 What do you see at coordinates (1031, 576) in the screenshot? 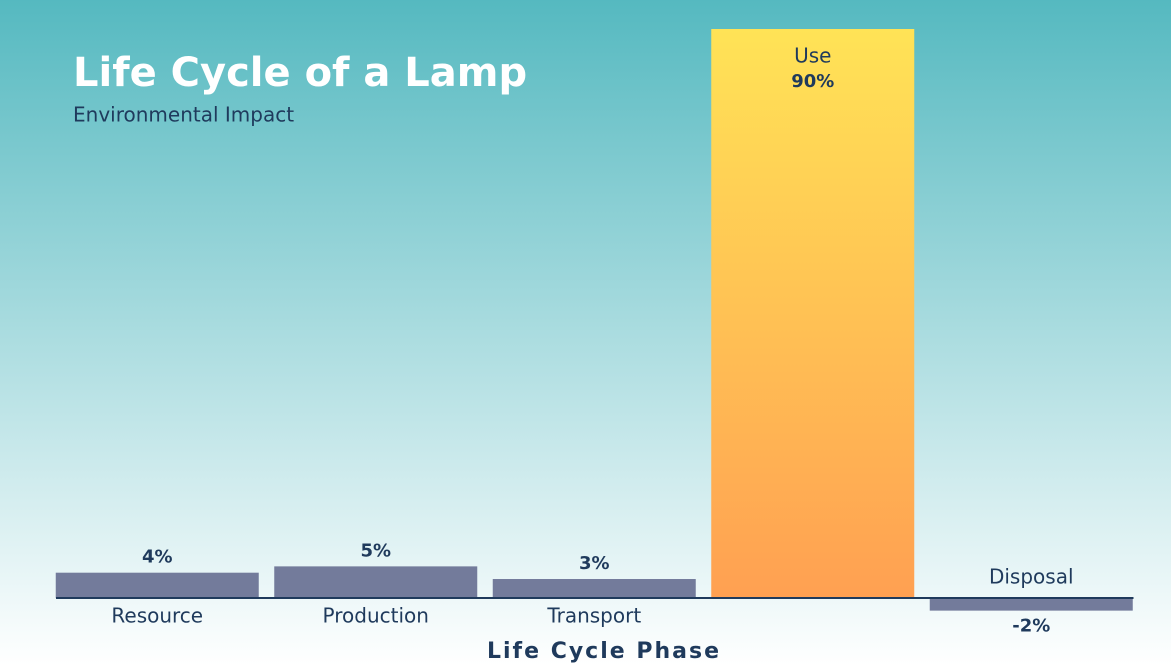
I see `category-label: Disposal` at bounding box center [1031, 576].